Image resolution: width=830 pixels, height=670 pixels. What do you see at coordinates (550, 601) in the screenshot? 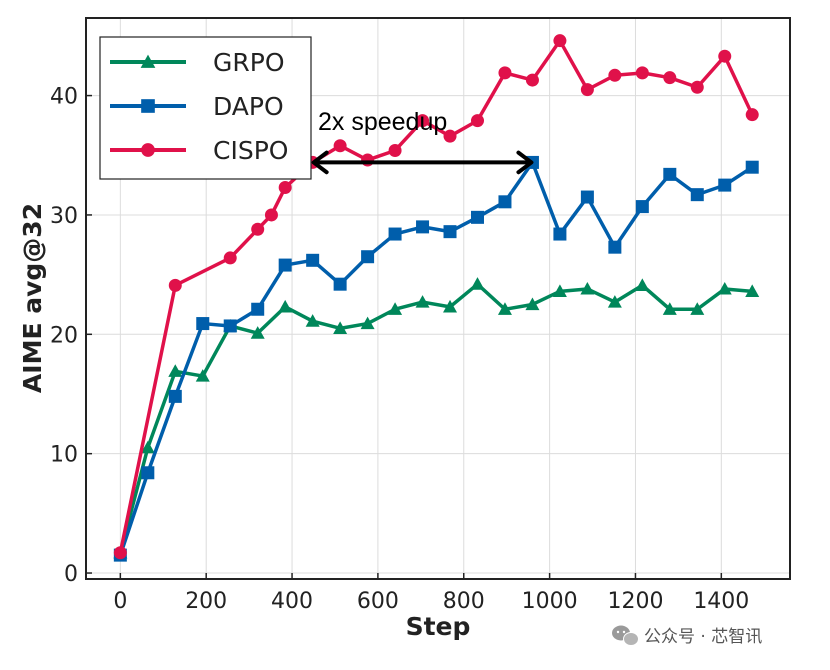
I see `x-tick-label: 1000` at bounding box center [550, 601].